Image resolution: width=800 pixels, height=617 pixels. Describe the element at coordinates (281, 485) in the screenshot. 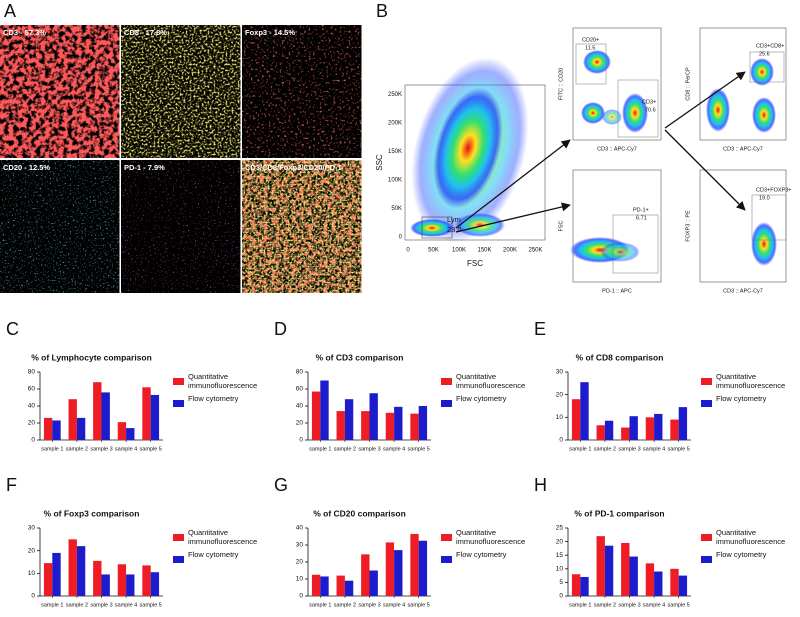

I see `panel-letter: G` at that location.